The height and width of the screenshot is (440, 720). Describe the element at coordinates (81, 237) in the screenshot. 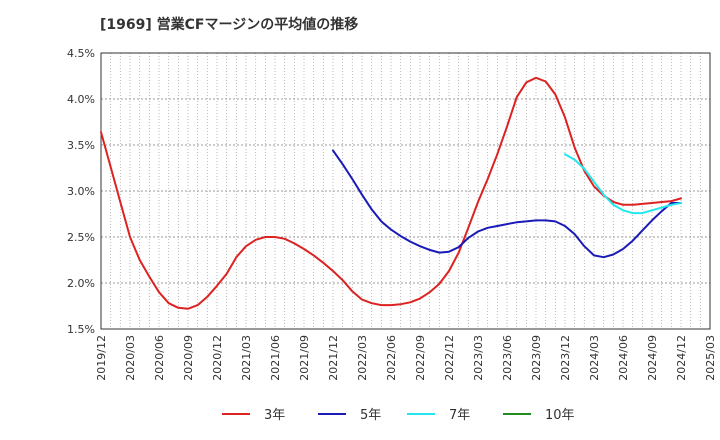

I see `y-tick-label: 2.5%` at that location.